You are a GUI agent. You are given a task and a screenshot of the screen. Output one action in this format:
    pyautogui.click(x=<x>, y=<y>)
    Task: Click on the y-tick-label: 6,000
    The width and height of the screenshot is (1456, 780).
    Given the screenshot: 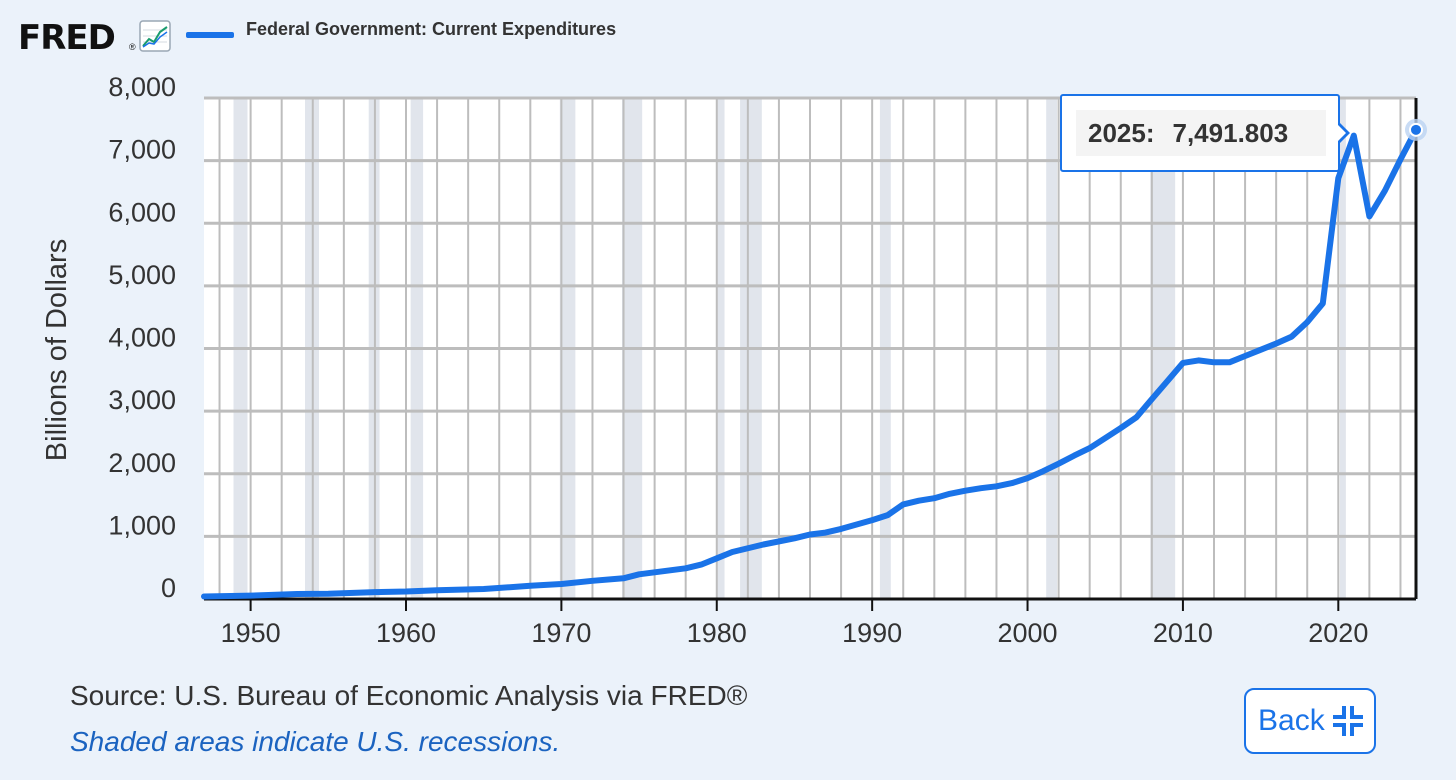 What is the action you would take?
    pyautogui.click(x=142, y=212)
    